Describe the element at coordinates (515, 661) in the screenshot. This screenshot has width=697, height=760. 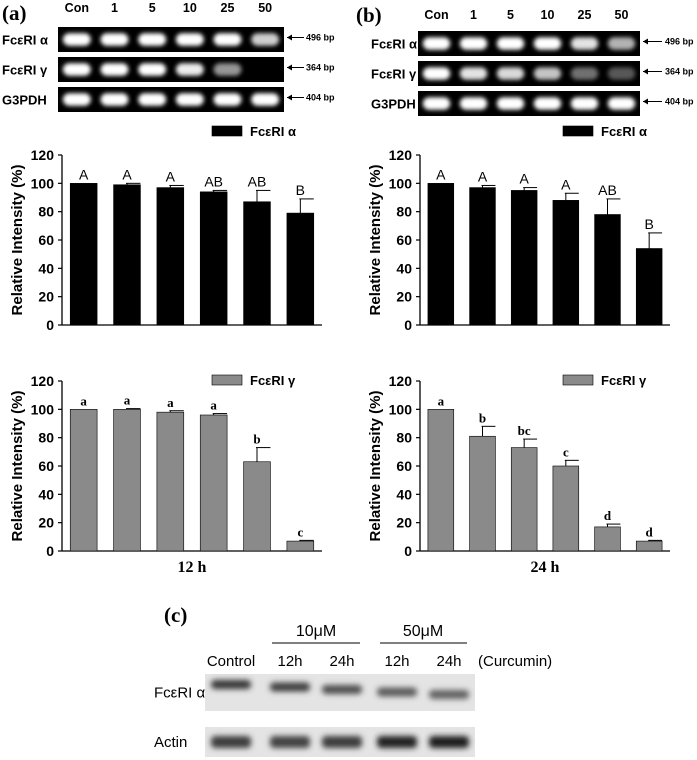
I see `treatment-label: (Curcumin)` at that location.